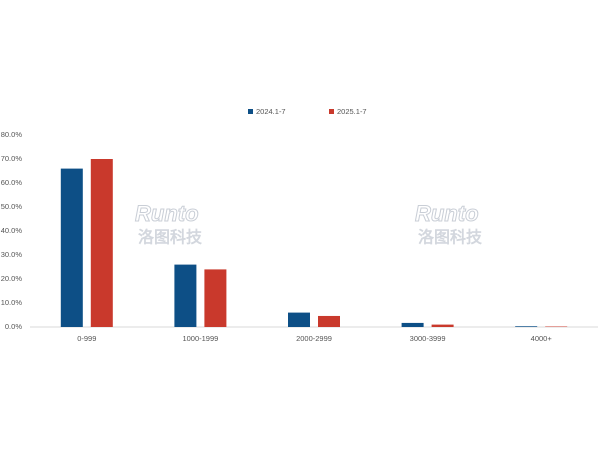  I want to click on x-tick-label: 1000-1999, so click(200, 338).